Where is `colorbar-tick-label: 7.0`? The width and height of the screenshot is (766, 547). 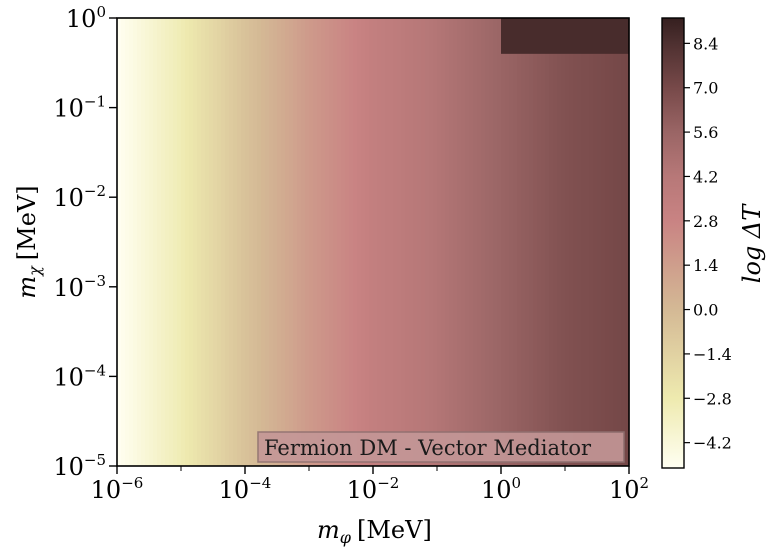 colorbar-tick-label: 7.0 is located at coordinates (705, 88).